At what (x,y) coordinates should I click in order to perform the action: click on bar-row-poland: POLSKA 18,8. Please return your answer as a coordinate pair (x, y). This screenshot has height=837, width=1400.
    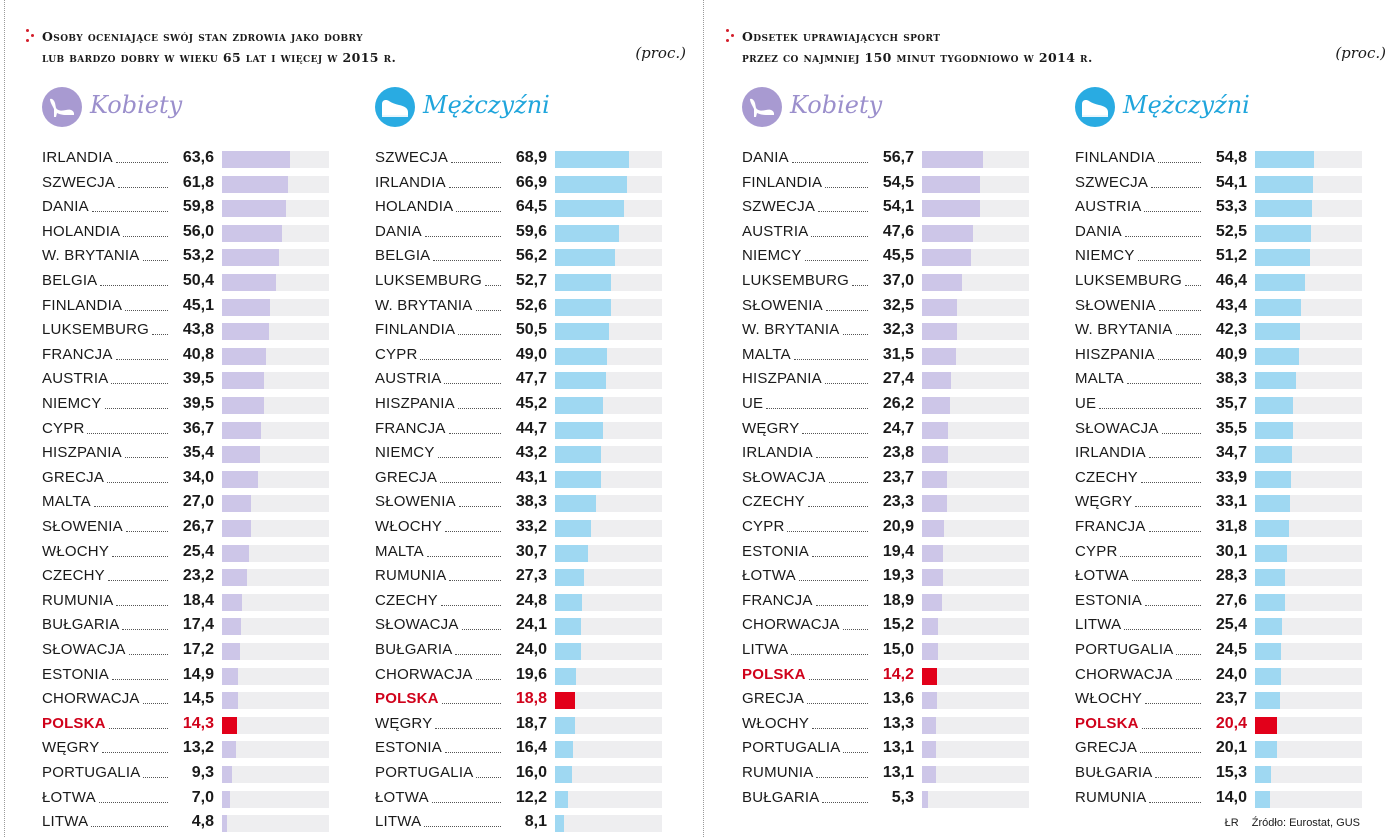
    Looking at the image, I should click on (520, 700).